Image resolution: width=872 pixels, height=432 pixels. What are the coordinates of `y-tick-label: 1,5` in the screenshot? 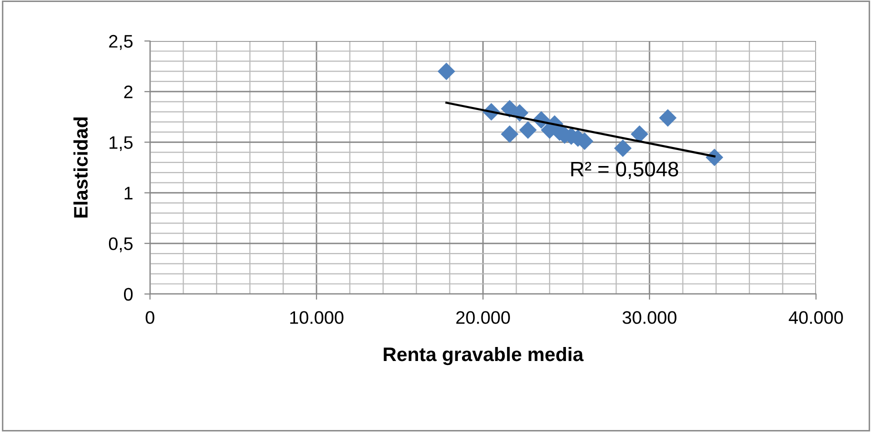 It's located at (121, 144).